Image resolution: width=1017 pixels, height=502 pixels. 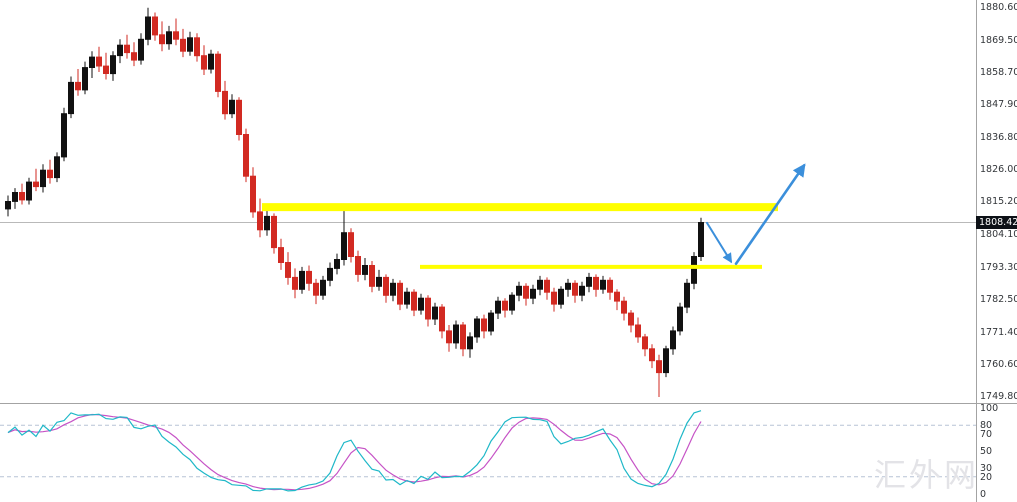 I want to click on price-axis-label: 1760.60, so click(x=998, y=364).